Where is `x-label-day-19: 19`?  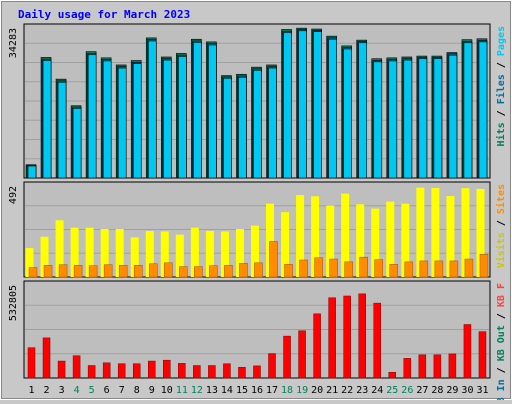 x-label-day-19: 19 is located at coordinates (302, 390).